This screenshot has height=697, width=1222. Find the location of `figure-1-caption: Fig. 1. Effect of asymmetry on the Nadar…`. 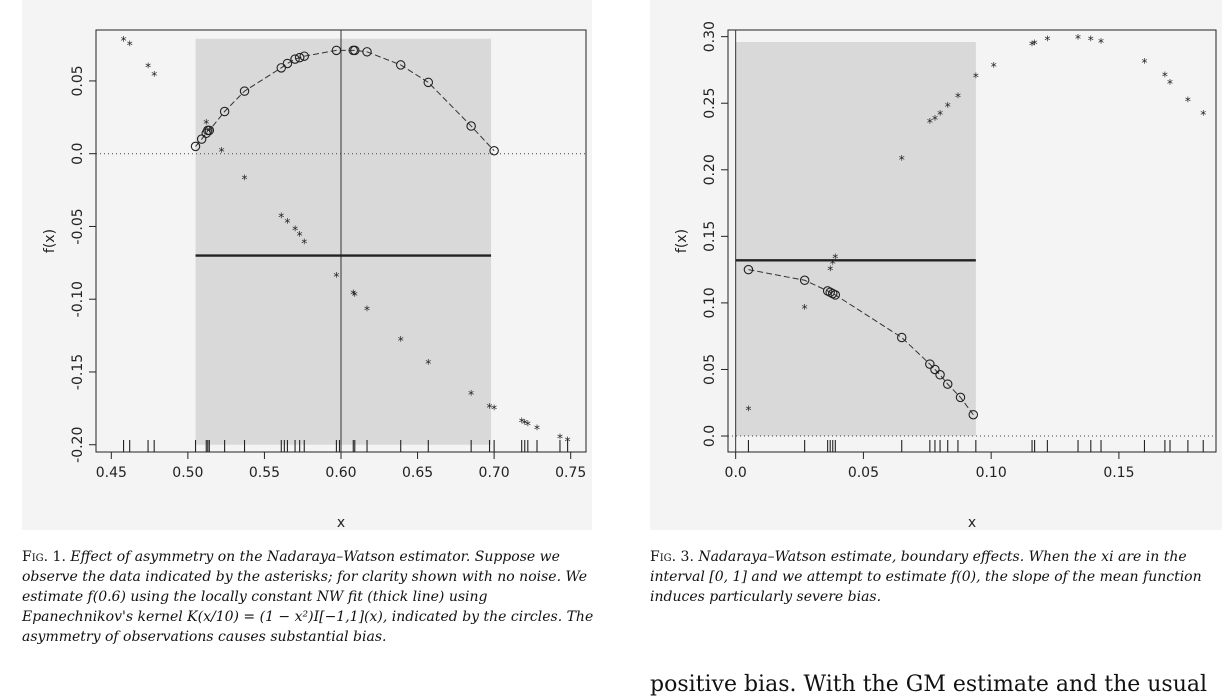

figure-1-caption: Fig. 1. Effect of asymmetry on the Nadar… is located at coordinates (309, 597).